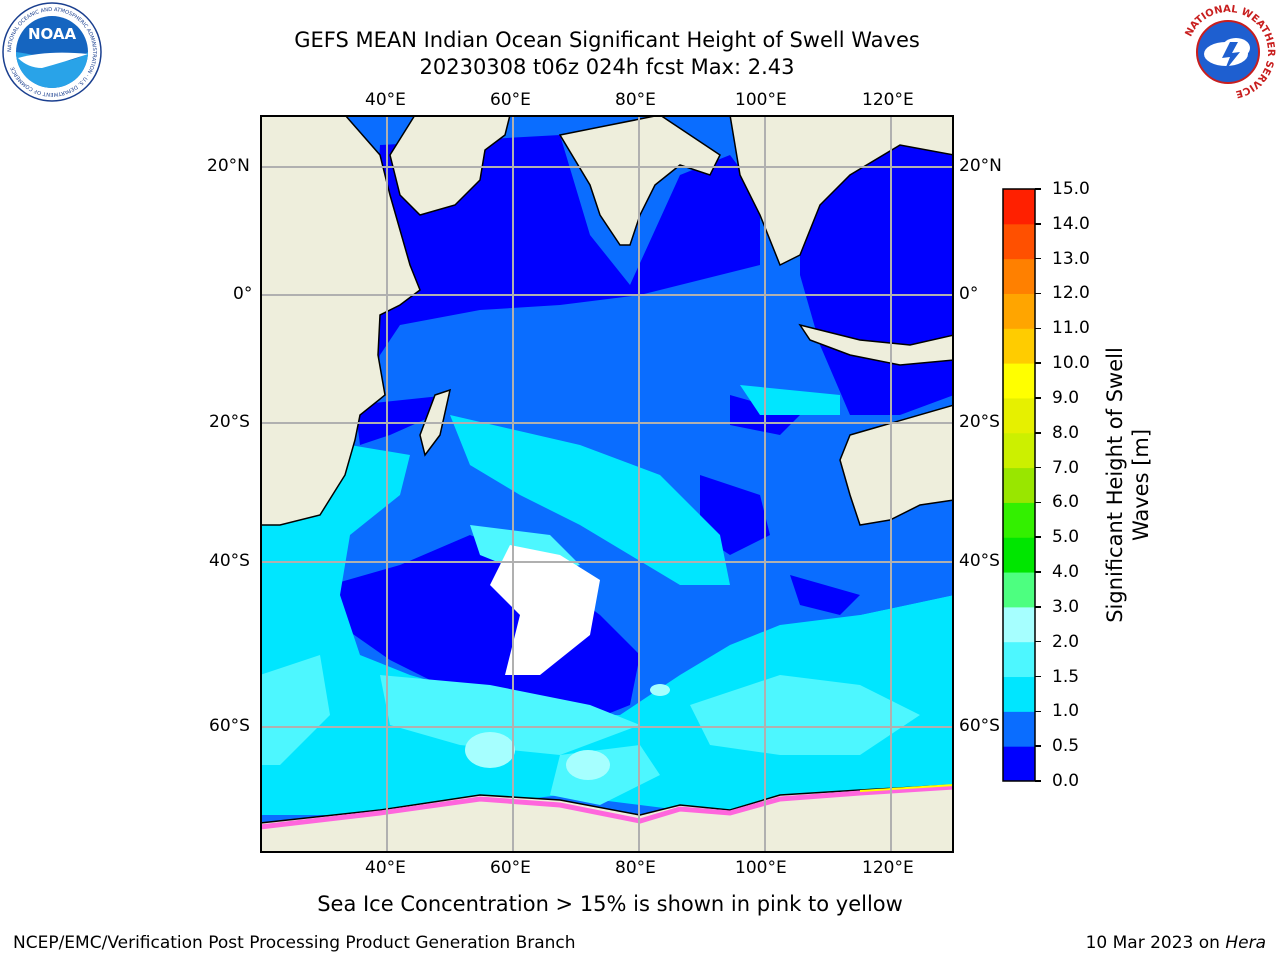 The width and height of the screenshot is (1280, 960). What do you see at coordinates (979, 422) in the screenshot?
I see `lat-tick-right: 20°S` at bounding box center [979, 422].